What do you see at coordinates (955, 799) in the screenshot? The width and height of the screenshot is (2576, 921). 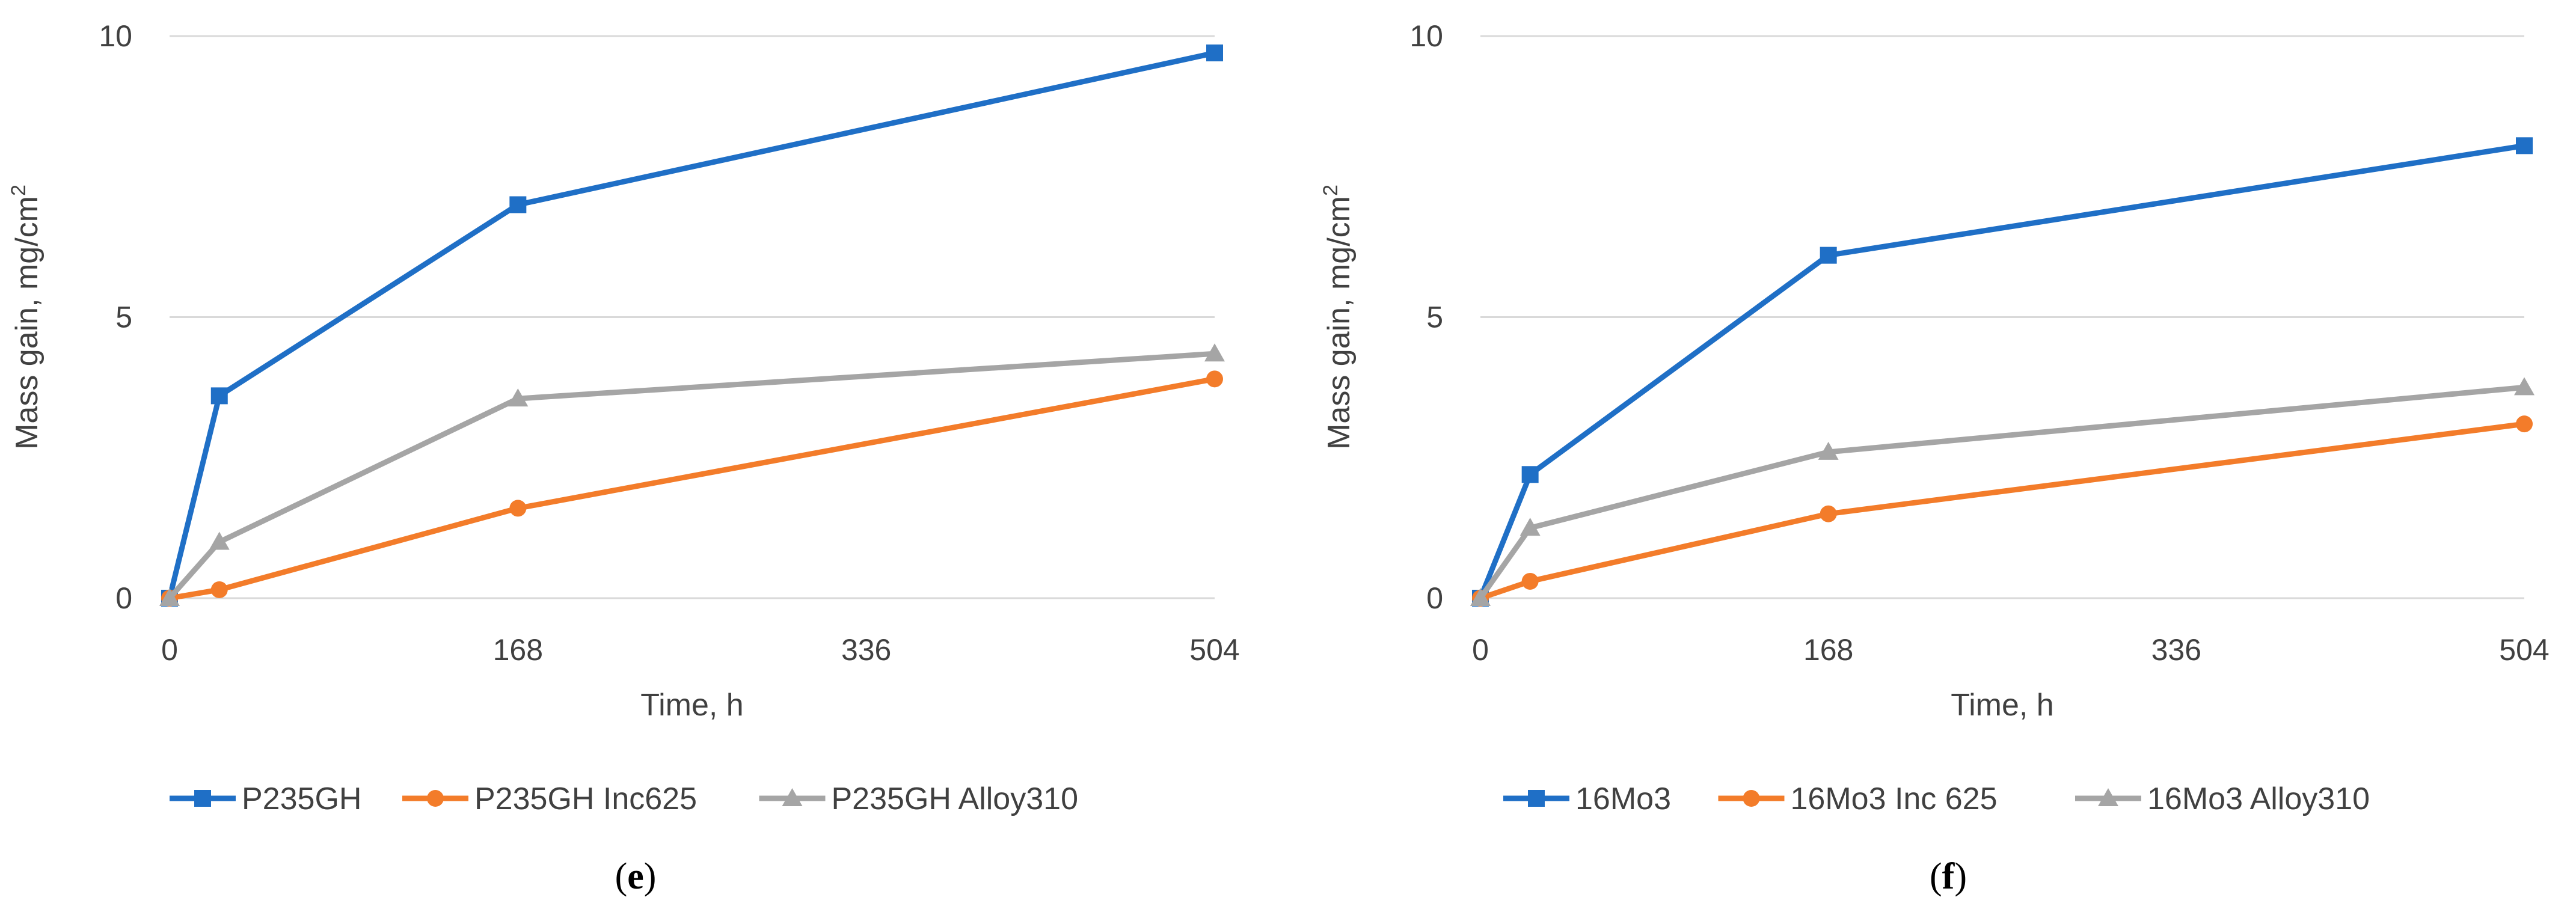 I see `legend-label: P235GH Alloy310` at bounding box center [955, 799].